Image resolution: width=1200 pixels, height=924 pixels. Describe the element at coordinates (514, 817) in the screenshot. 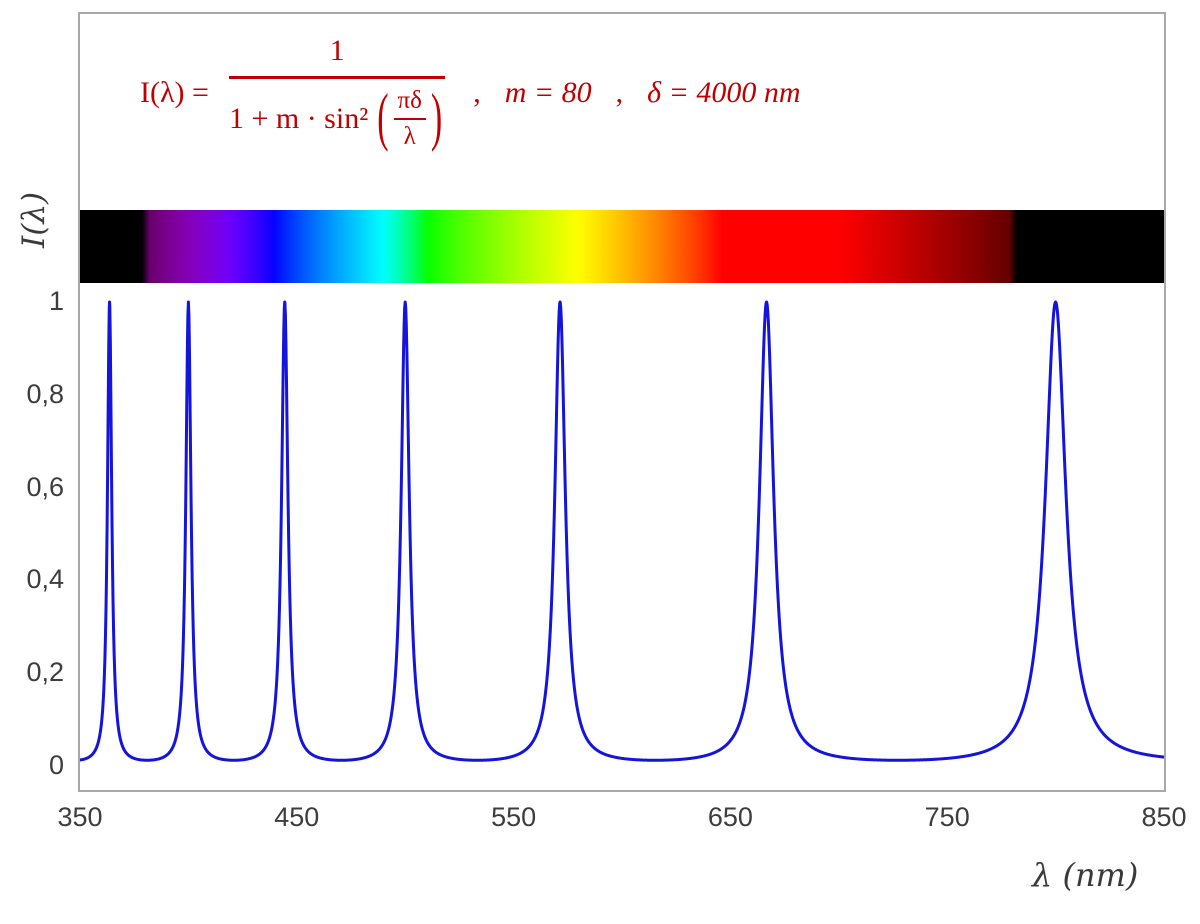

I see `x-tick-label: 550` at that location.